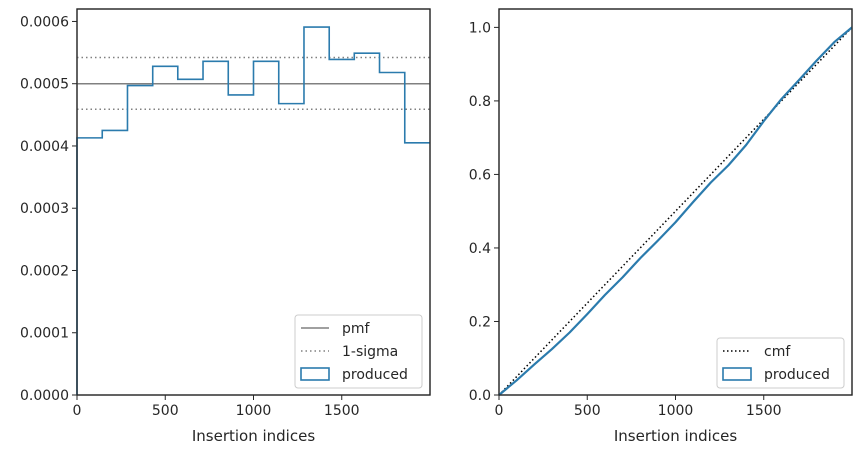 This screenshot has width=861, height=453. I want to click on y-tick-label: 0.8, so click(480, 102).